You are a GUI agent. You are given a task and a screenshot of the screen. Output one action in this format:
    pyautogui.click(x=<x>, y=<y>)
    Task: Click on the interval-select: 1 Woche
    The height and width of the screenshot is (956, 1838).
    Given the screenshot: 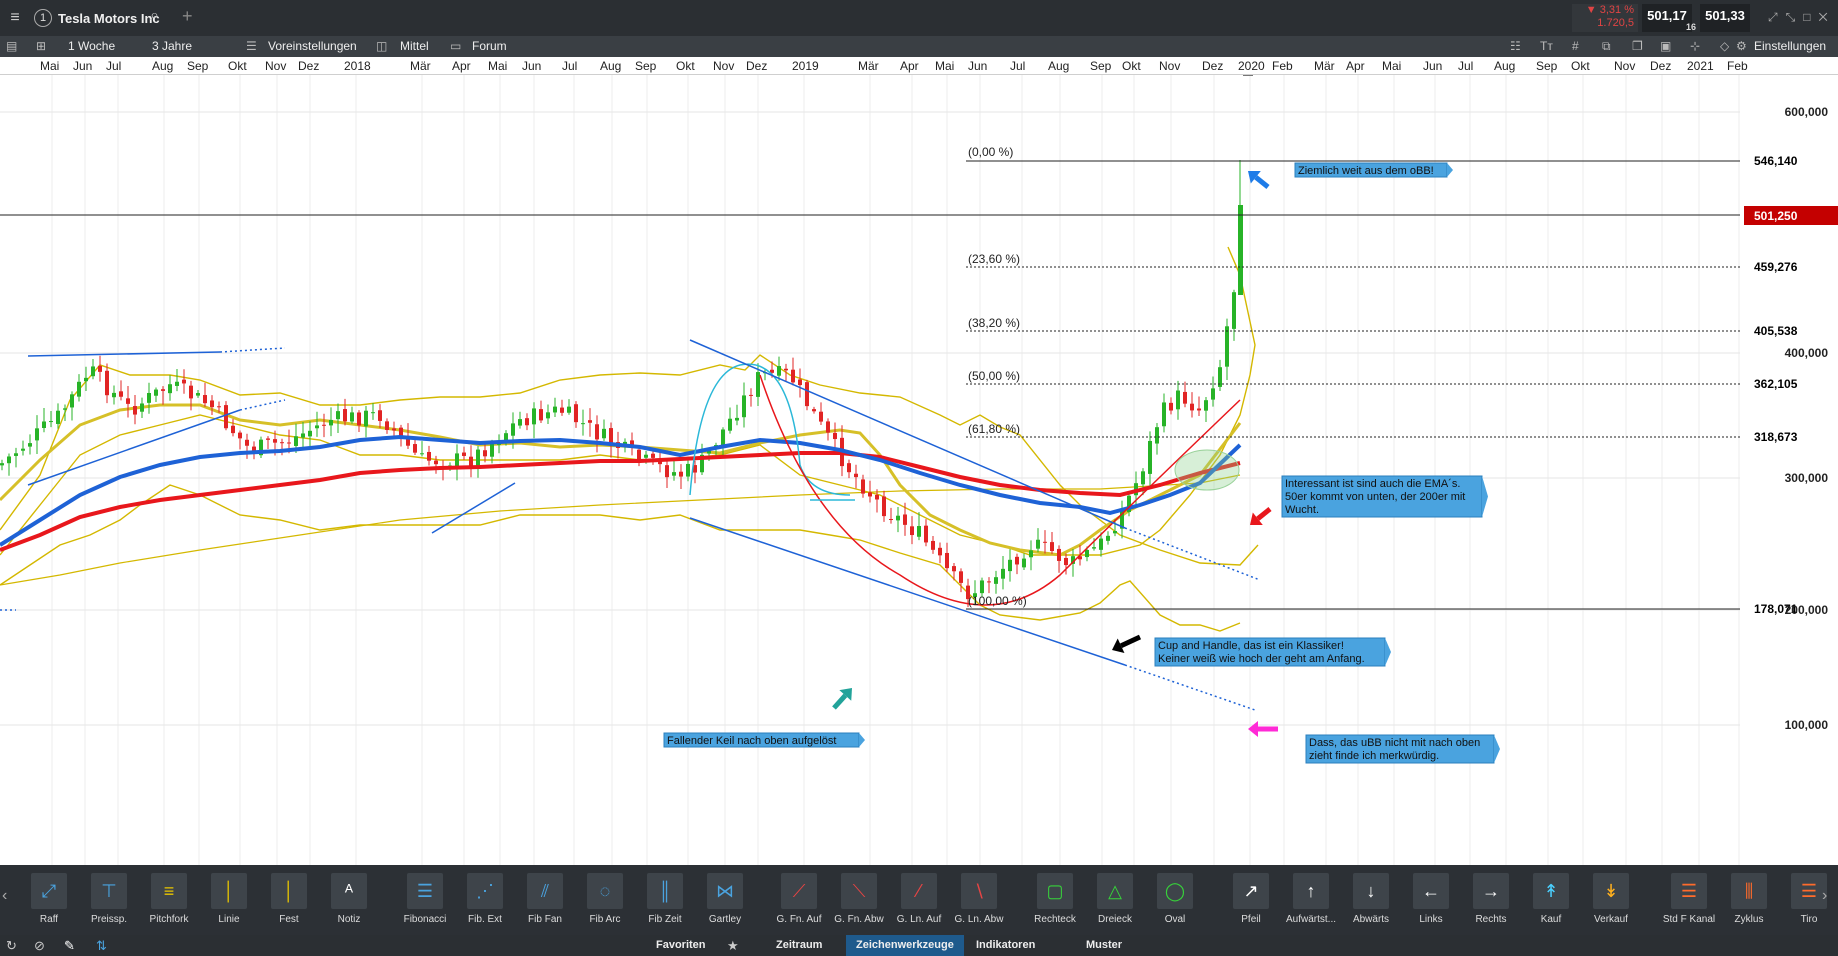 What is the action you would take?
    pyautogui.click(x=92, y=46)
    